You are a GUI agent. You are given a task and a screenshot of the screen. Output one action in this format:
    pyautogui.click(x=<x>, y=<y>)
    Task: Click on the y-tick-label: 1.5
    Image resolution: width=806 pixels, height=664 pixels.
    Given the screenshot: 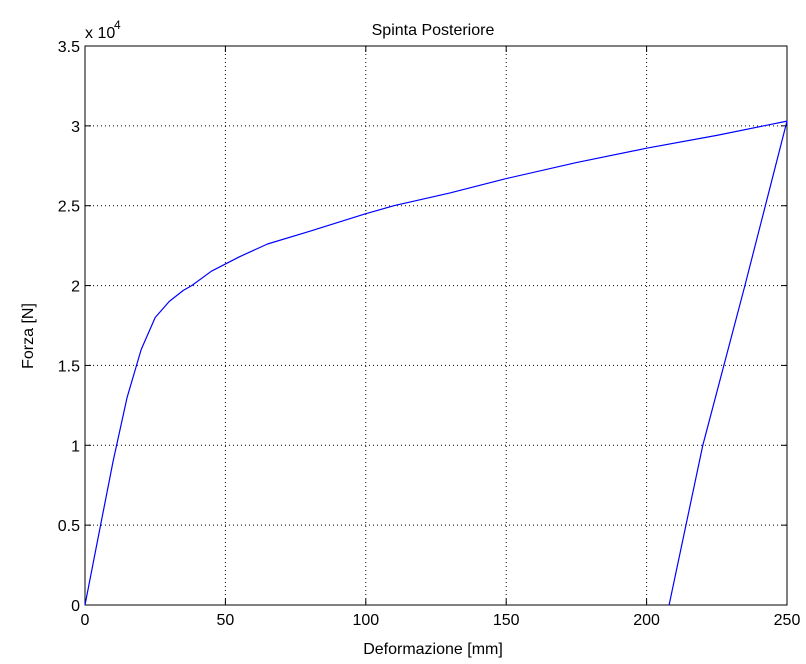 What is the action you would take?
    pyautogui.click(x=69, y=366)
    